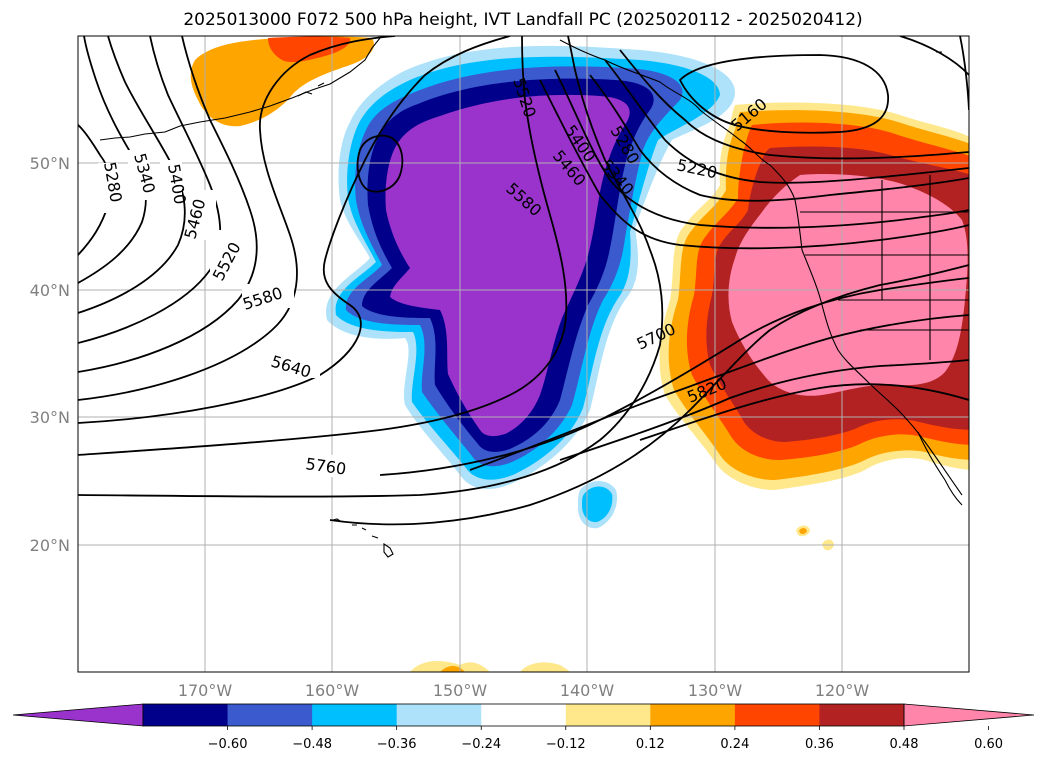 The image size is (1047, 765). I want to click on colorbar-tick-label: −0.24, so click(481, 744).